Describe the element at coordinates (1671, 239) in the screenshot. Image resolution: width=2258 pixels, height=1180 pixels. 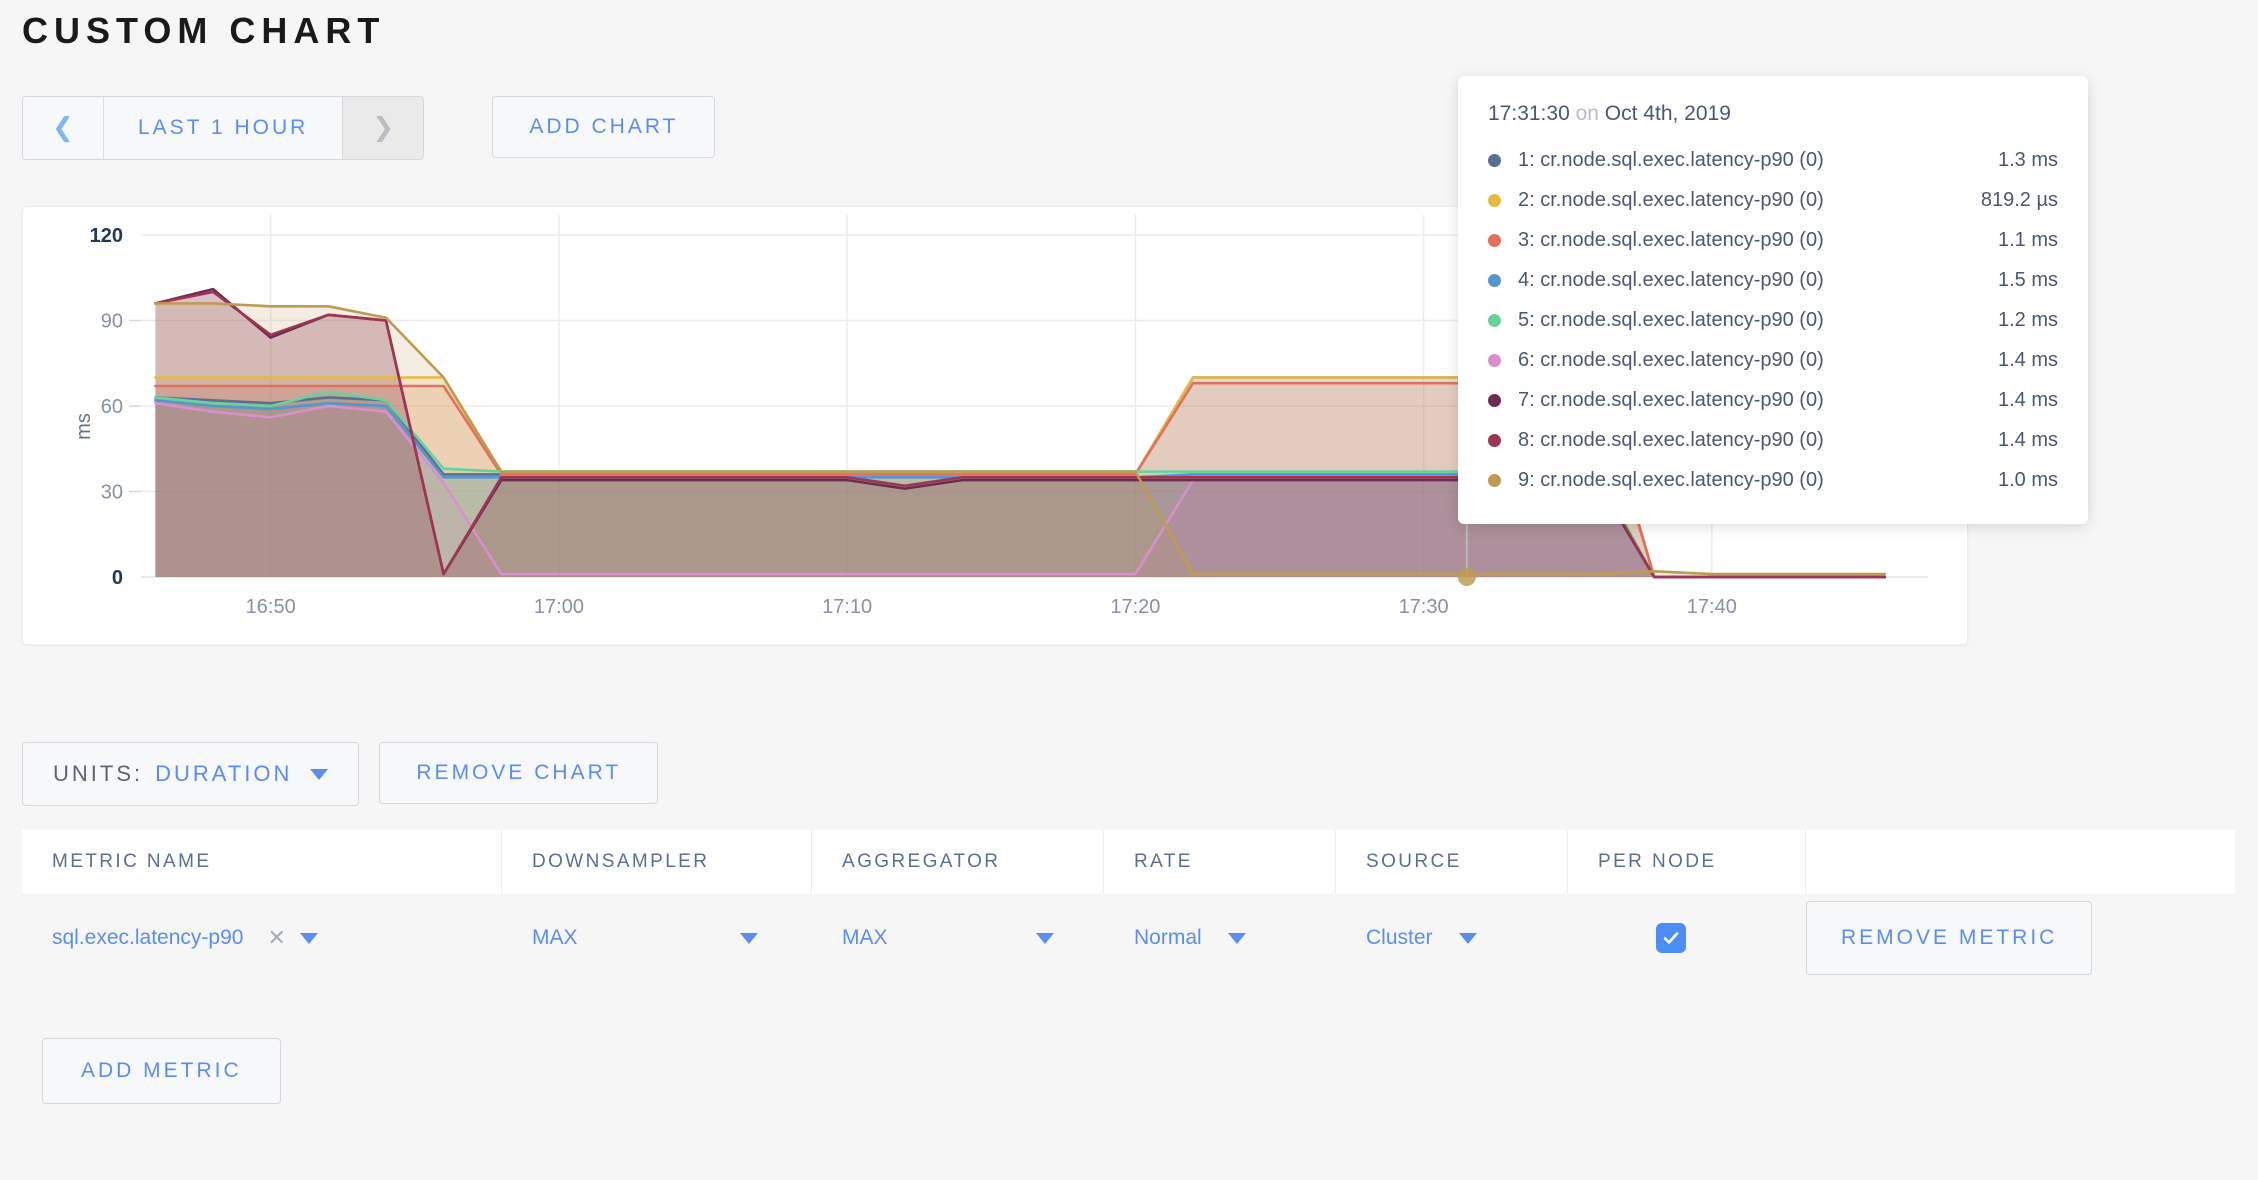
I see `tooltip-series-name: 3: cr.node.sql.exec.latency-p90 (0)` at that location.